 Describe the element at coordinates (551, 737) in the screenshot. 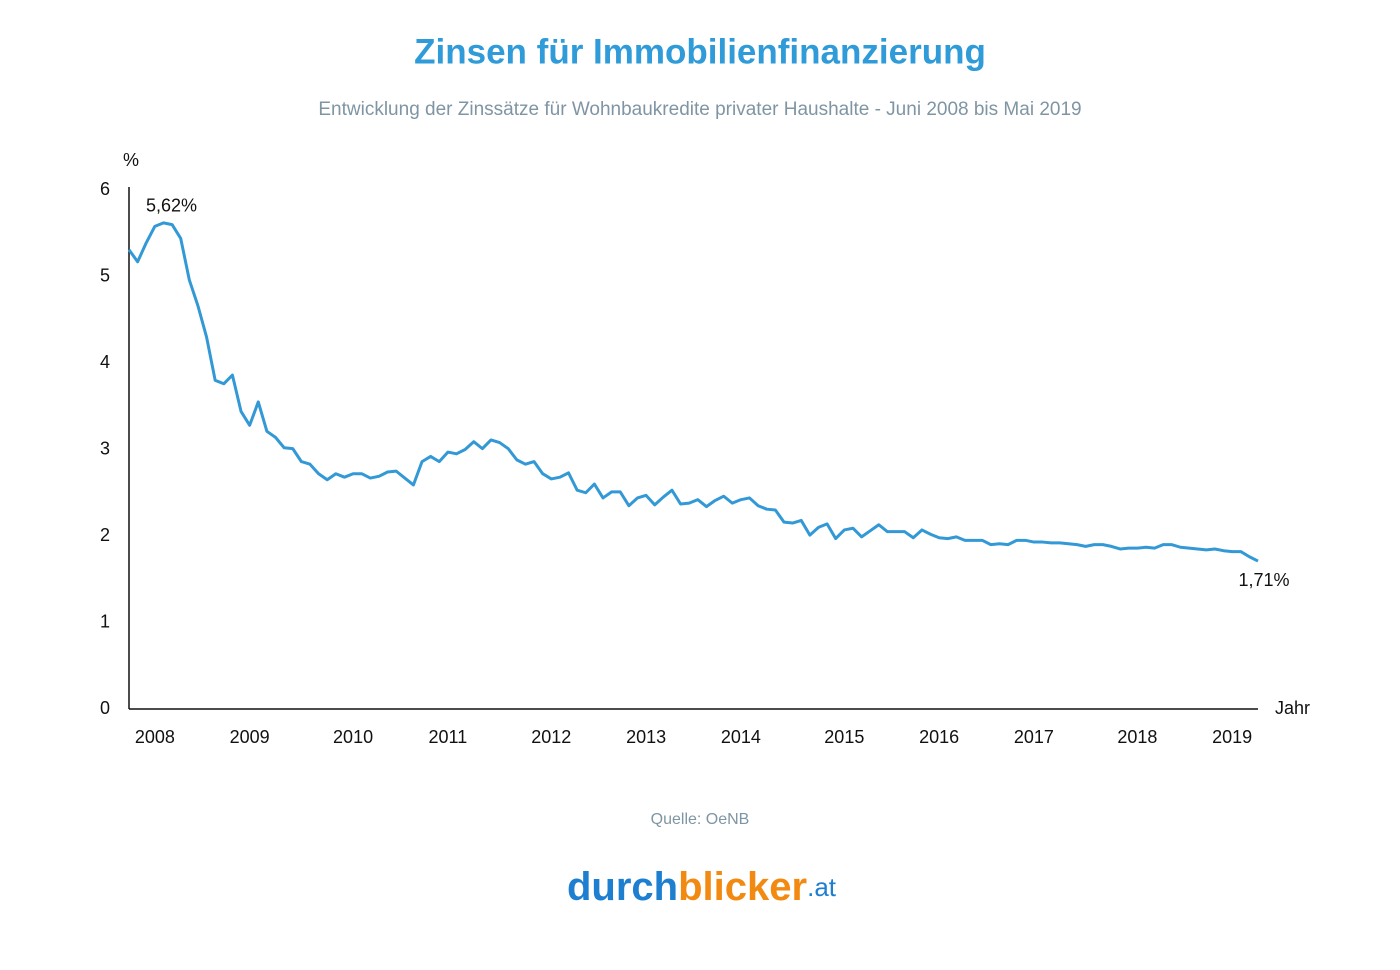

I see `x-tick-label: 2012` at that location.